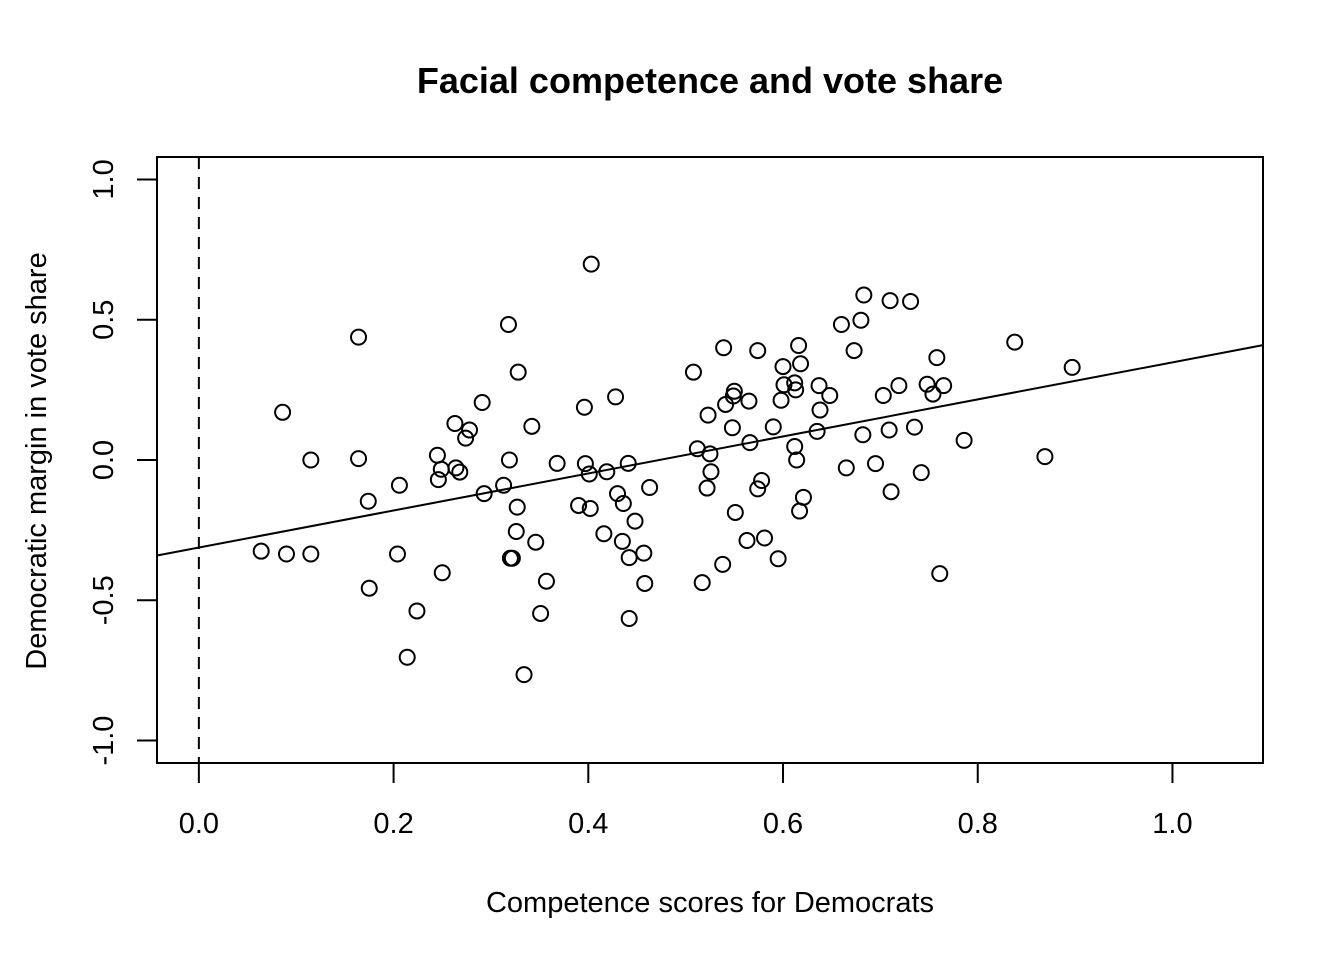  Describe the element at coordinates (104, 179) in the screenshot. I see `y-tick-label: 1.0` at that location.